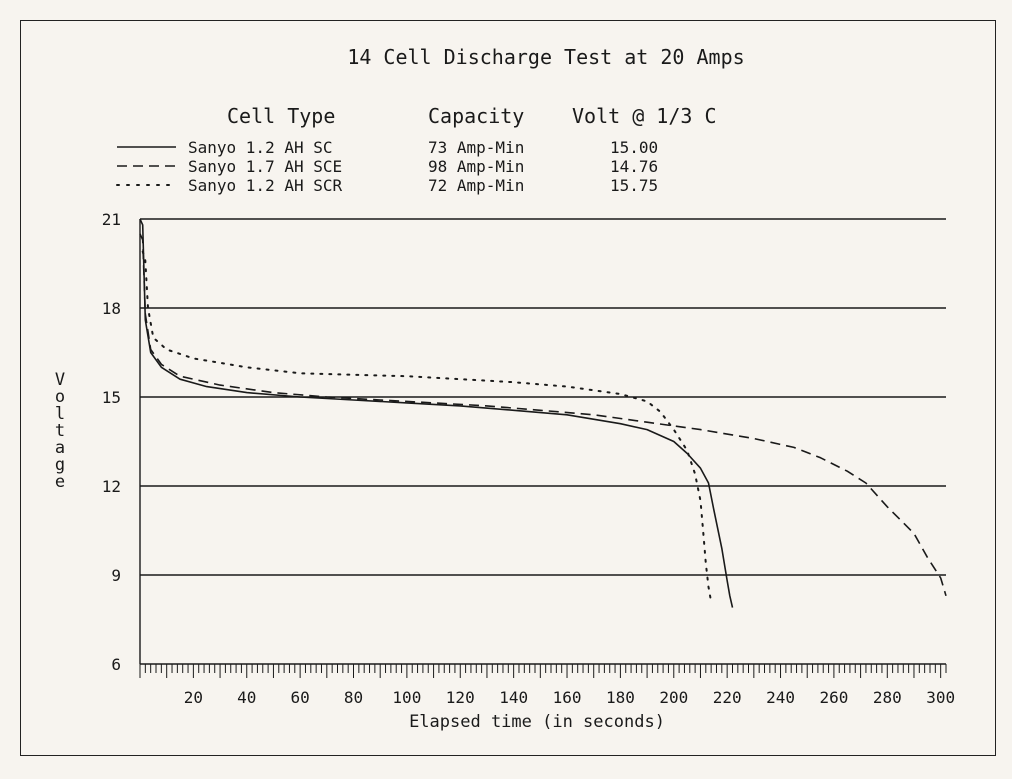  Describe the element at coordinates (940, 697) in the screenshot. I see `x-tick-label: 300` at that location.